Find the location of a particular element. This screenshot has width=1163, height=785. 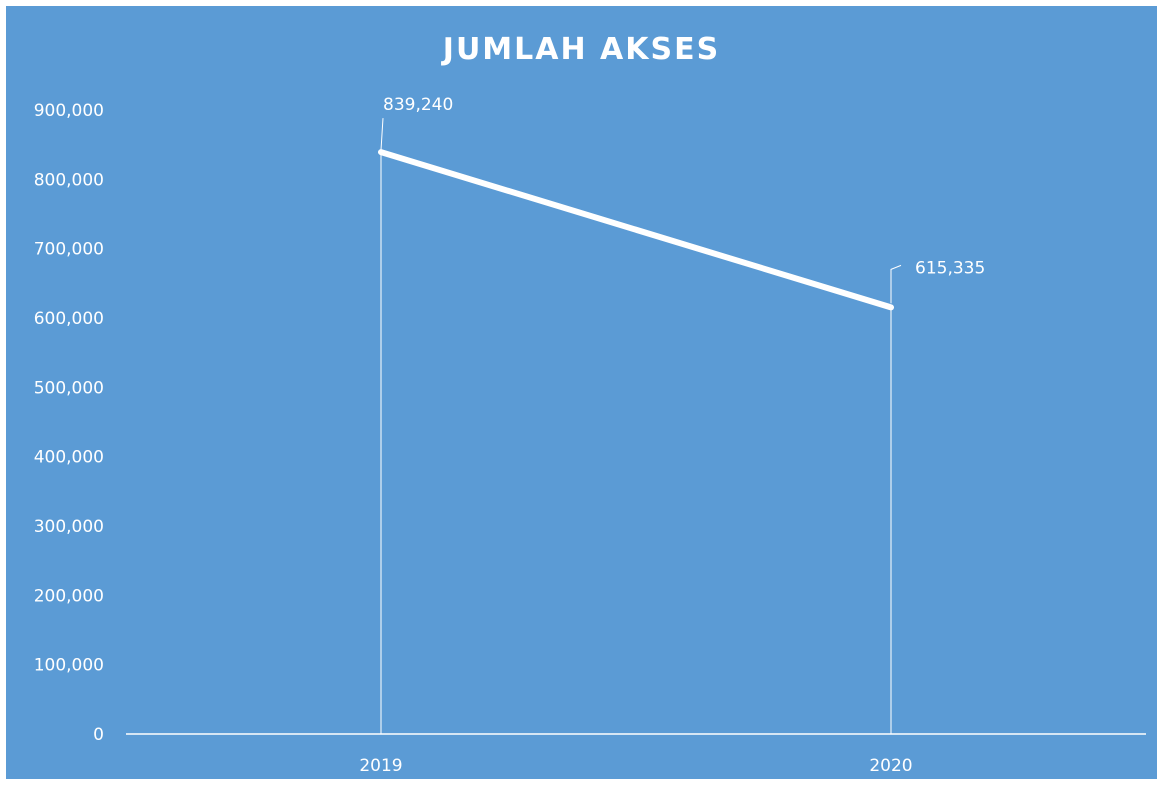

y-tick-label: 200,000 is located at coordinates (69, 596).